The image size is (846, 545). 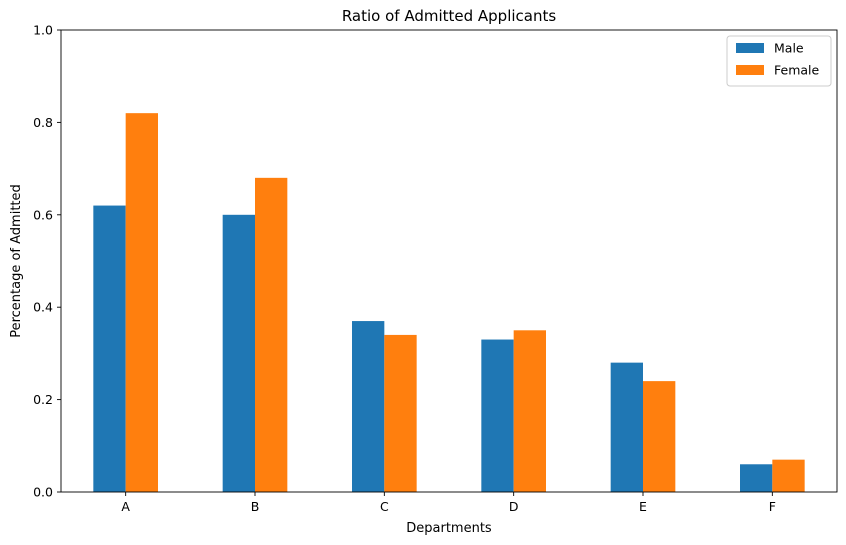 What do you see at coordinates (788, 475) in the screenshot?
I see `bar-female-f` at bounding box center [788, 475].